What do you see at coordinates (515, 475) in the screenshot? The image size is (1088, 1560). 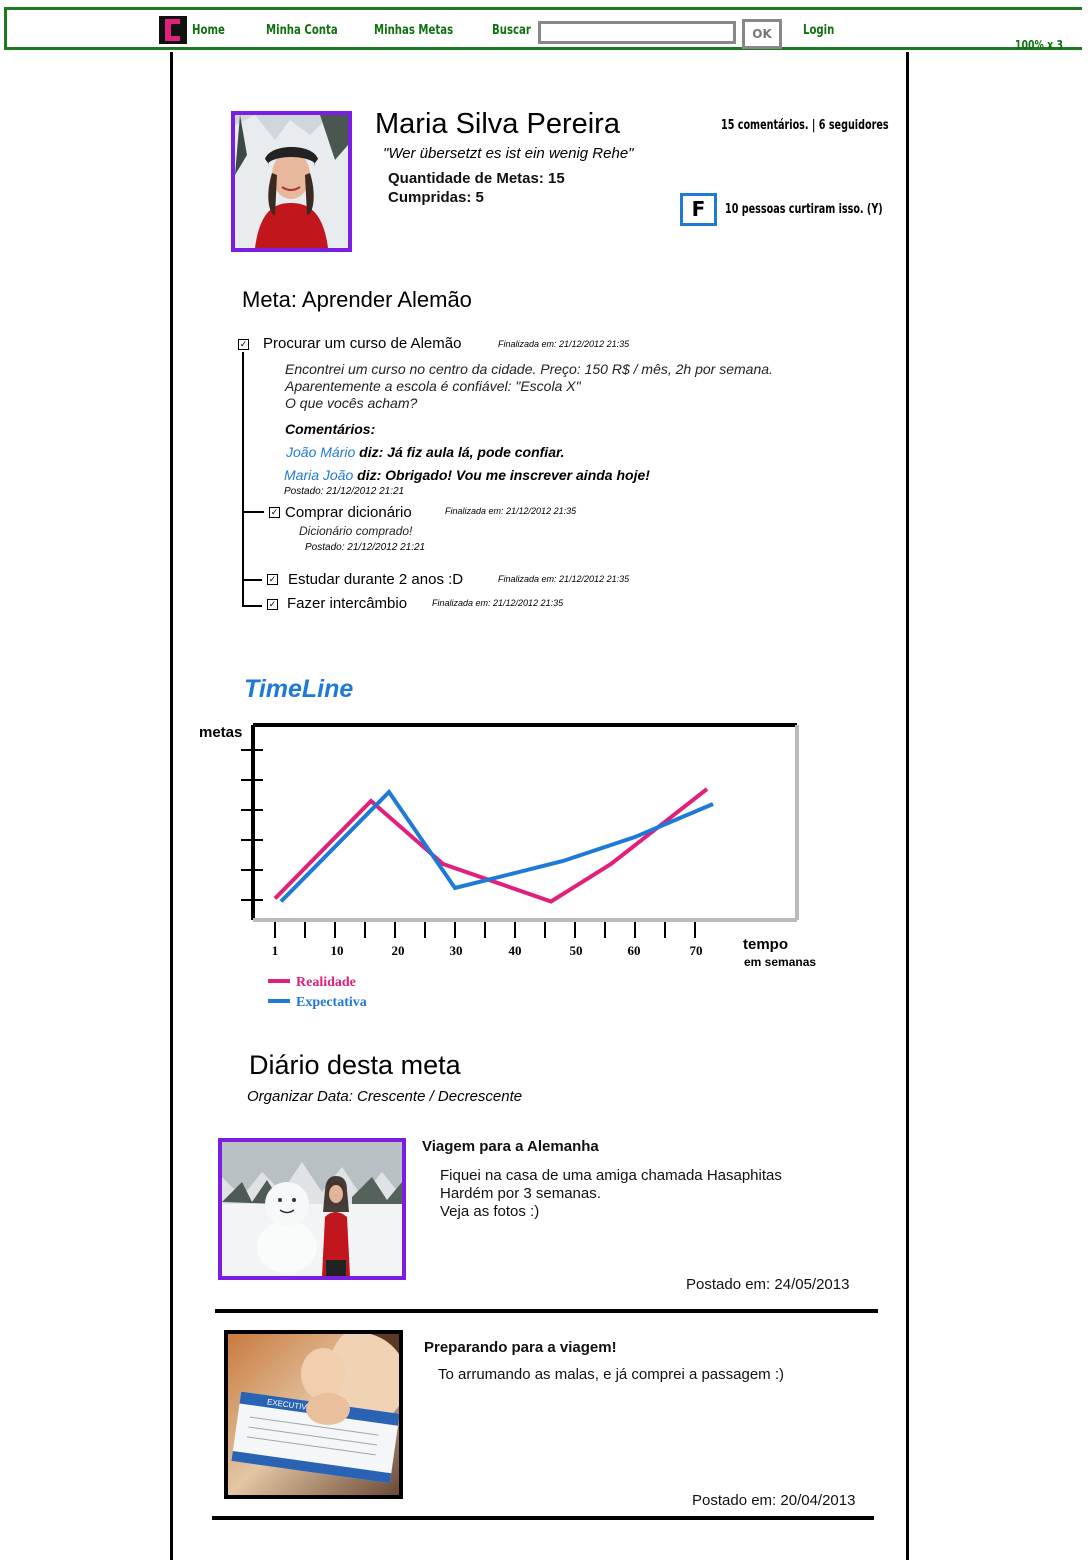 I see `comment-text: Obrigado! Vou me inscrever ainda hoje!` at bounding box center [515, 475].